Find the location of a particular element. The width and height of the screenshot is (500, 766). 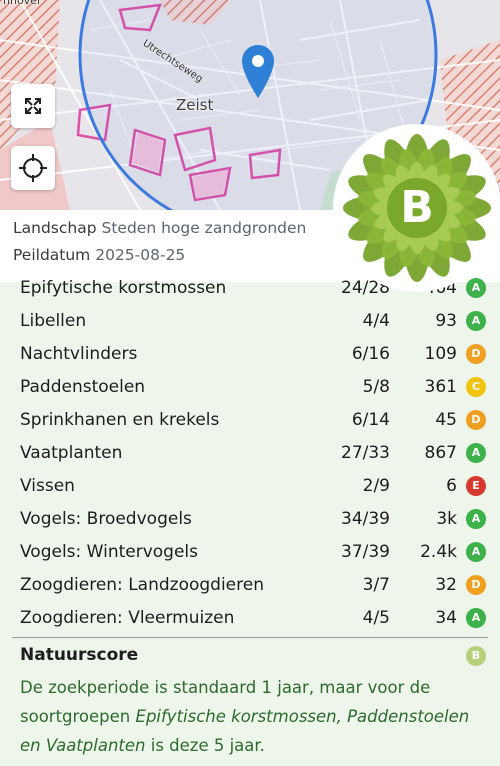

observation-count: 6 is located at coordinates (451, 486).